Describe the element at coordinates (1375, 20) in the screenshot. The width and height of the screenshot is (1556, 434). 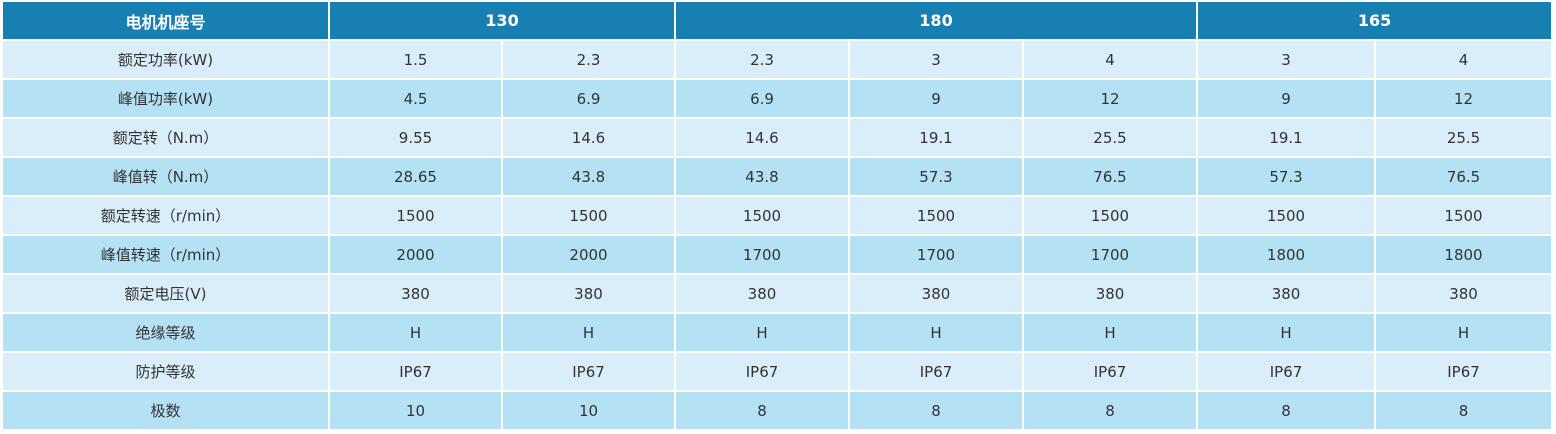
I see `header-cell: 165` at that location.